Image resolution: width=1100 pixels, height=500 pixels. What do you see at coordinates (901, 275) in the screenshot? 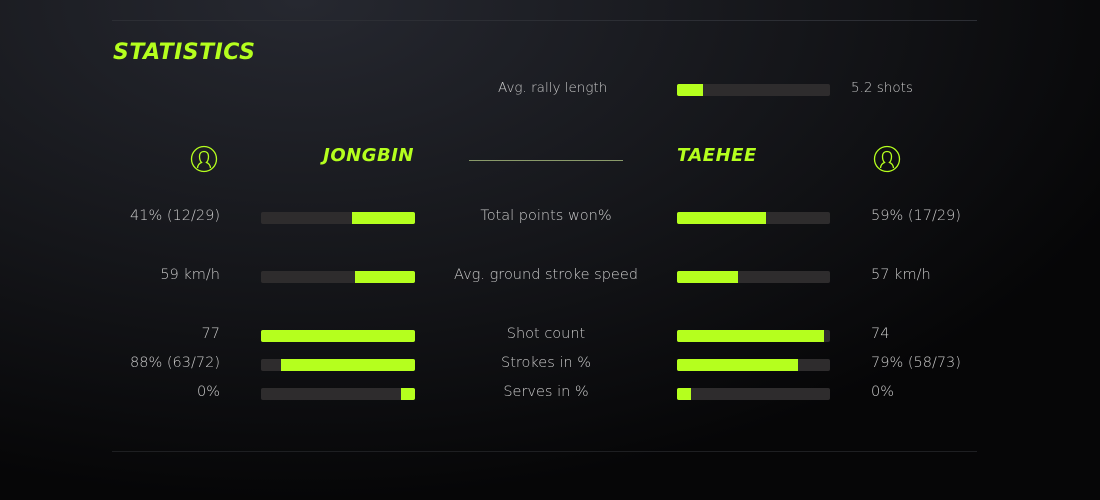
I see `right-value: 57 km/h` at bounding box center [901, 275].